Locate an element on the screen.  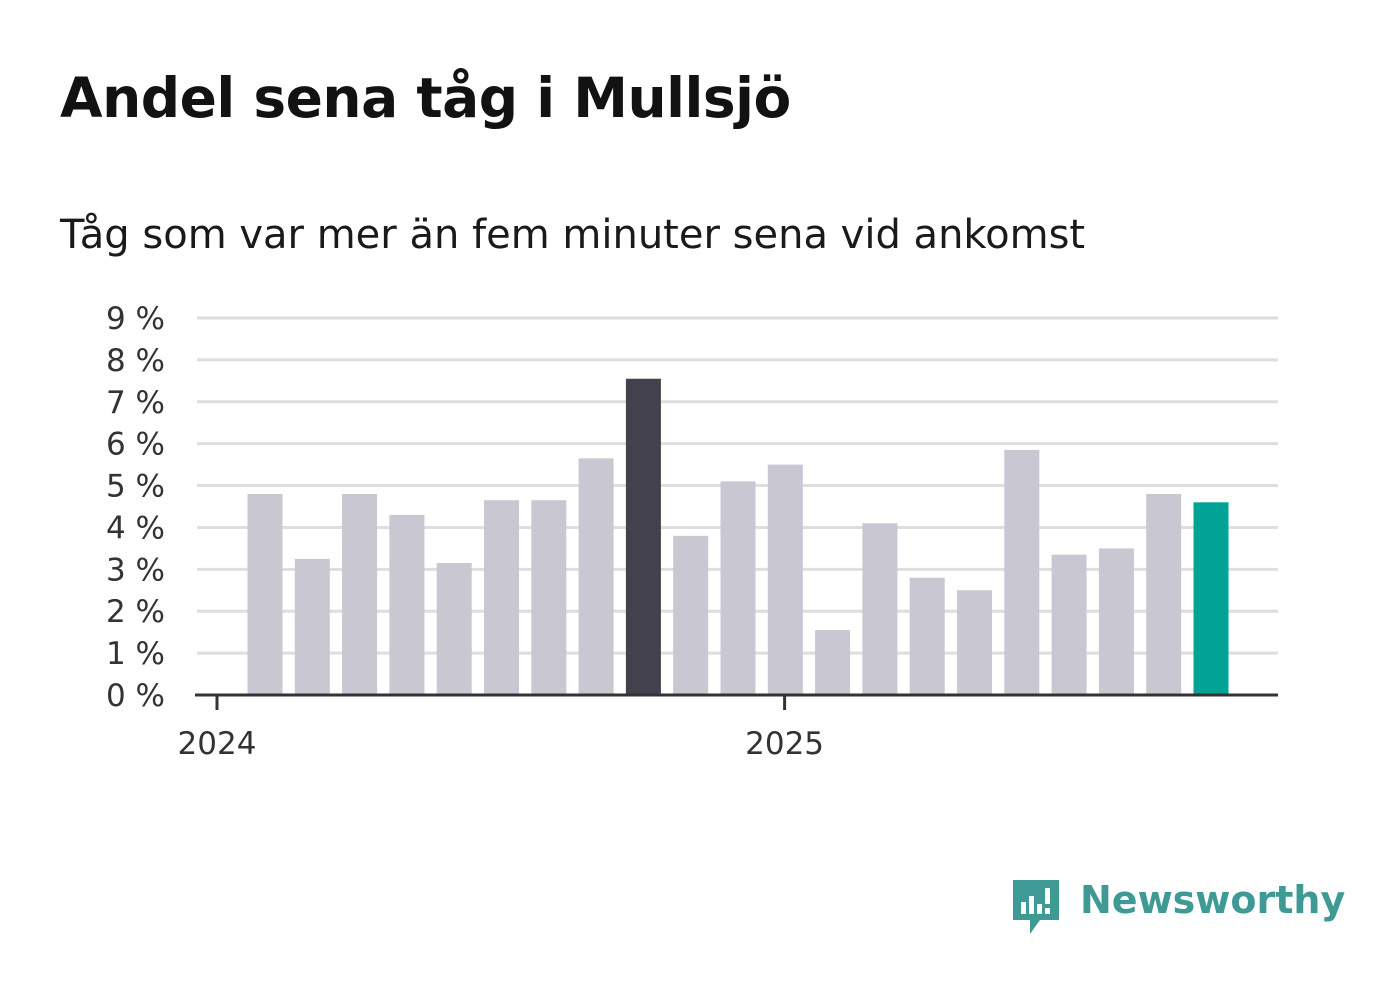
chart-title: Andel sena tåg i Mullsjö is located at coordinates (425, 98).